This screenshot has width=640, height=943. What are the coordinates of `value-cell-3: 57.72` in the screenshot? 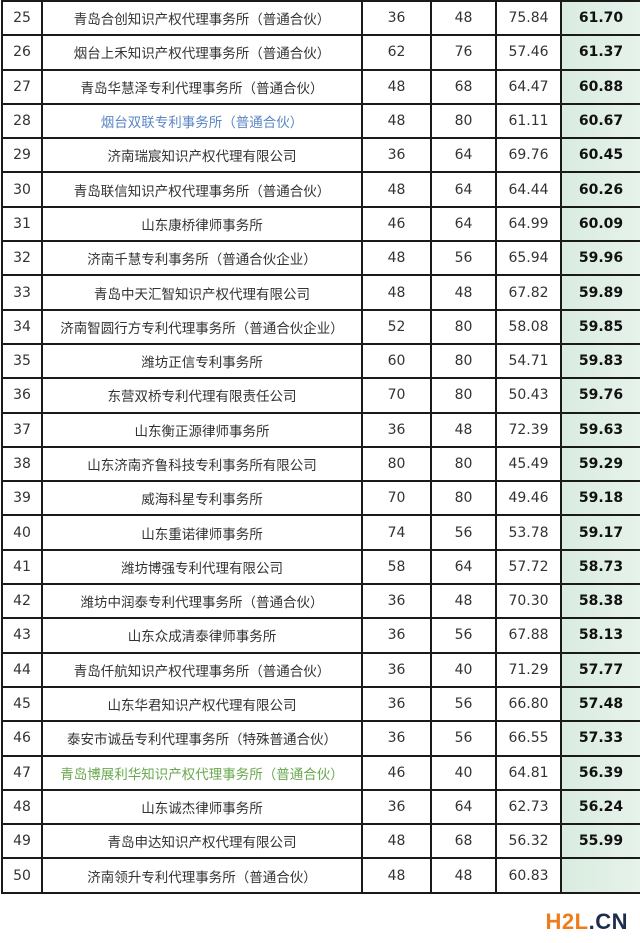 It's located at (528, 567).